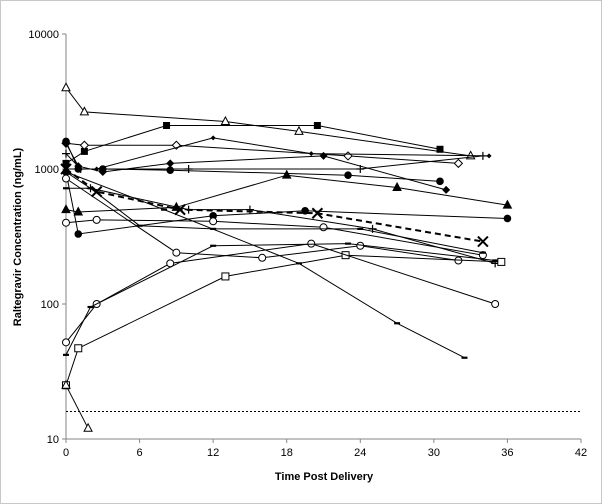  What do you see at coordinates (66, 453) in the screenshot?
I see `x-tick-label: 0` at bounding box center [66, 453].